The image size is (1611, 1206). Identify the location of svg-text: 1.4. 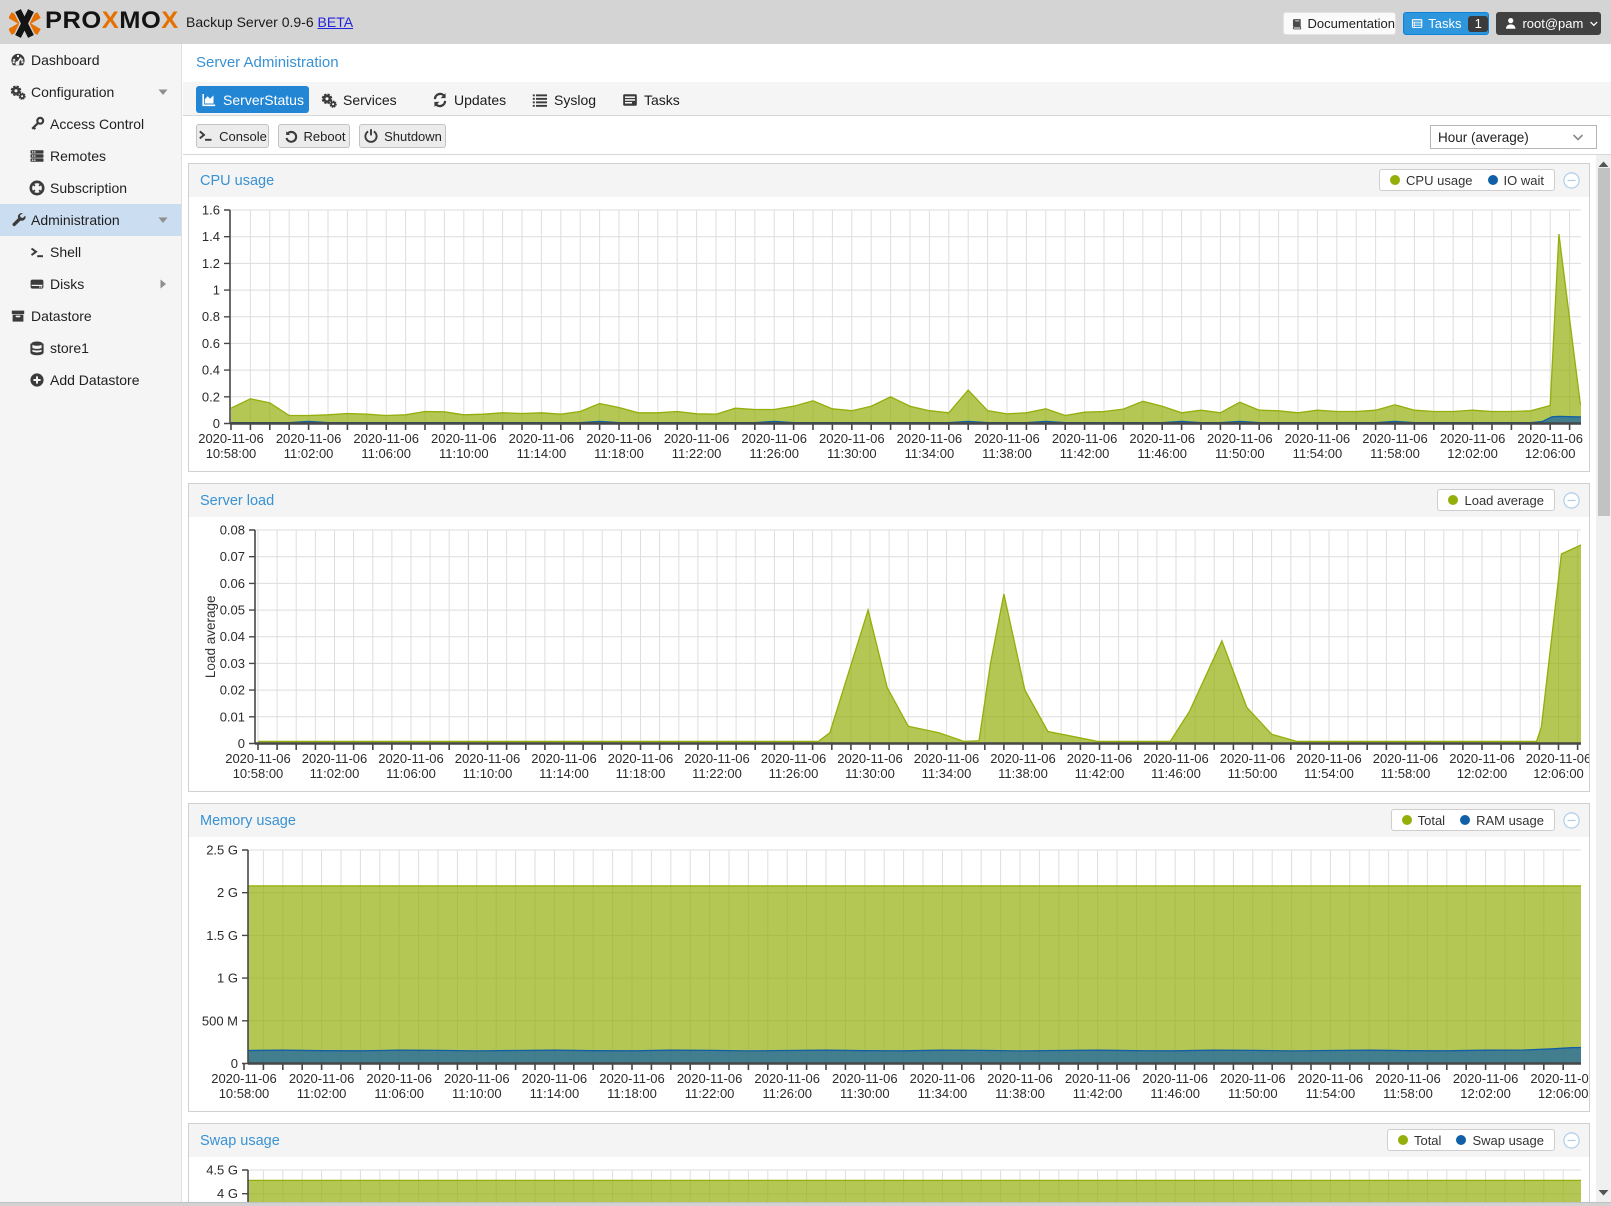
(211, 236).